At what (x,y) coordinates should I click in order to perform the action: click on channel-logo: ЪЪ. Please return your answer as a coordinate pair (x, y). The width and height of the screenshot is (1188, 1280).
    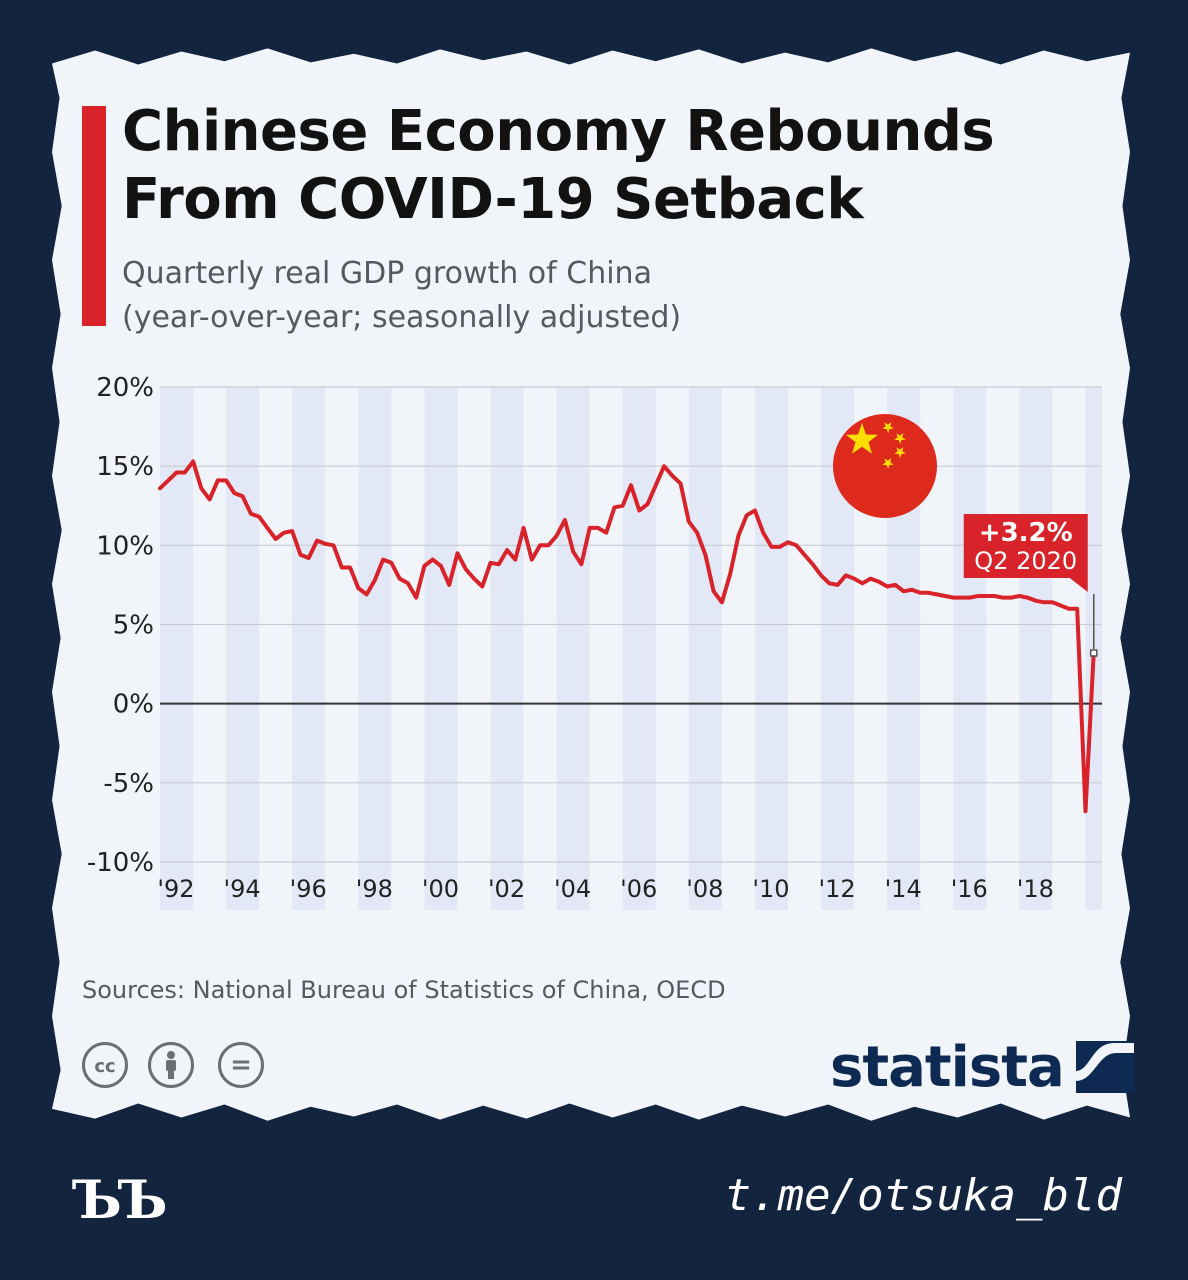
    Looking at the image, I should click on (120, 1200).